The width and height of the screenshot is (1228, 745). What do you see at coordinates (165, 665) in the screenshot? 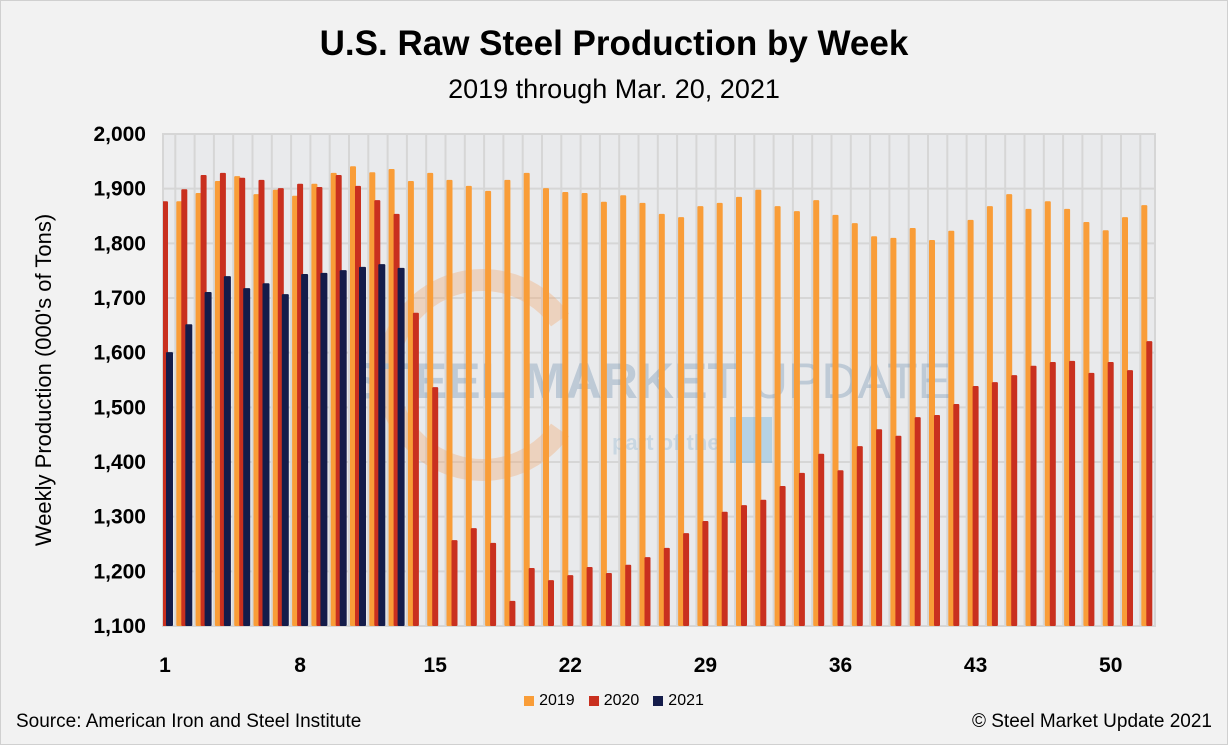
I see `x-tick-label: 1` at bounding box center [165, 665].